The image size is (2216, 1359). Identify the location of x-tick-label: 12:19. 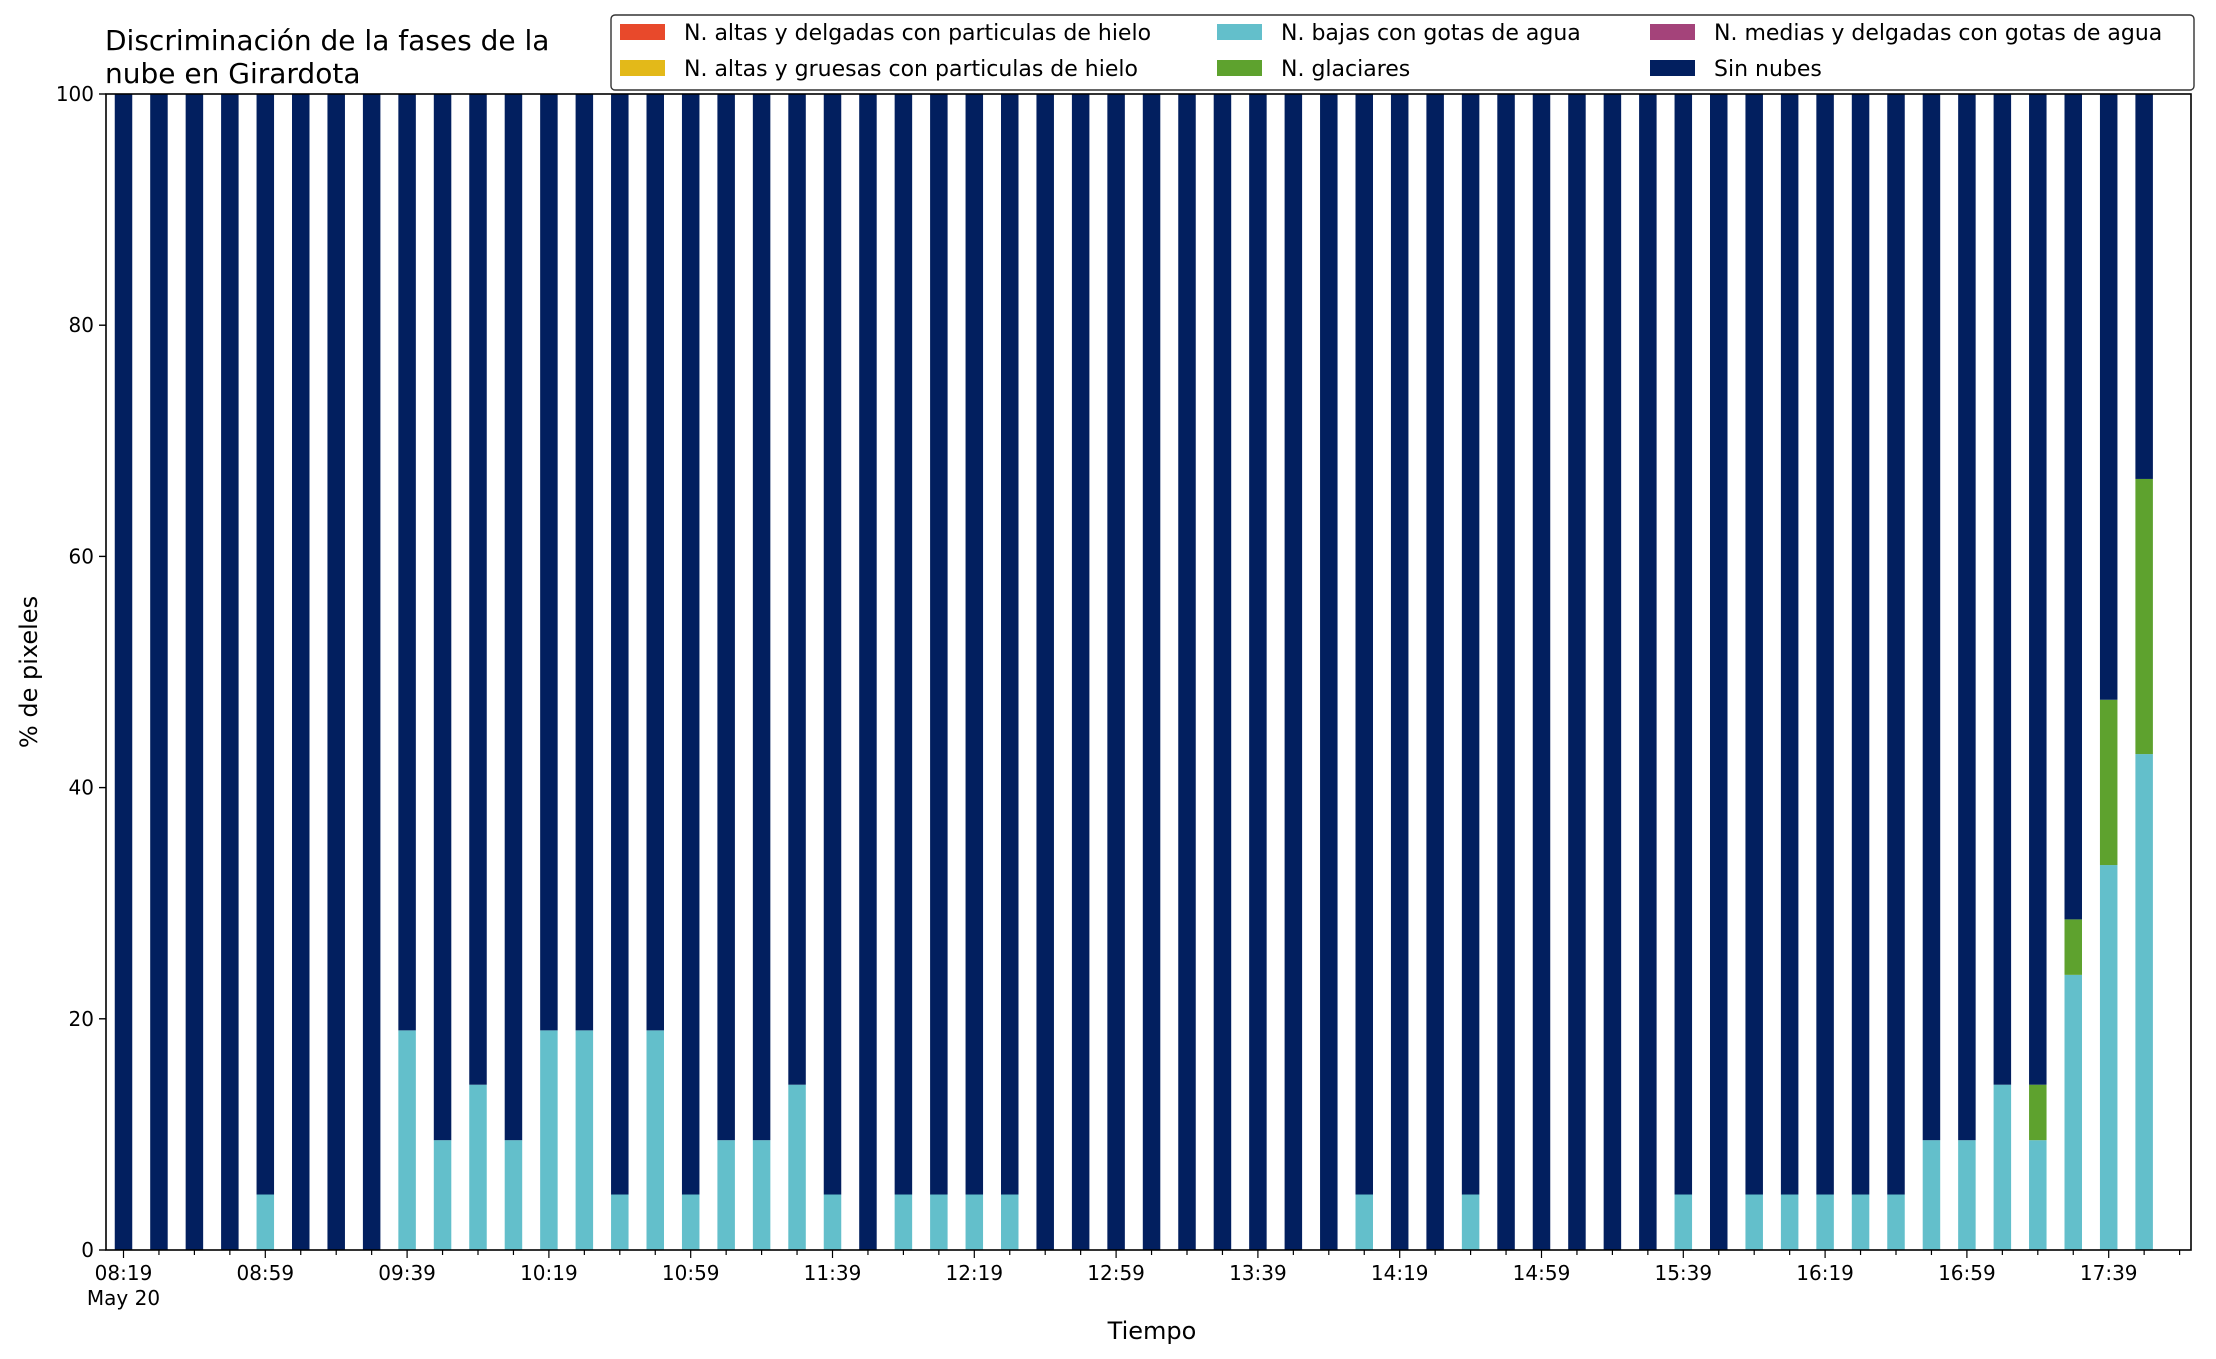
(974, 1273).